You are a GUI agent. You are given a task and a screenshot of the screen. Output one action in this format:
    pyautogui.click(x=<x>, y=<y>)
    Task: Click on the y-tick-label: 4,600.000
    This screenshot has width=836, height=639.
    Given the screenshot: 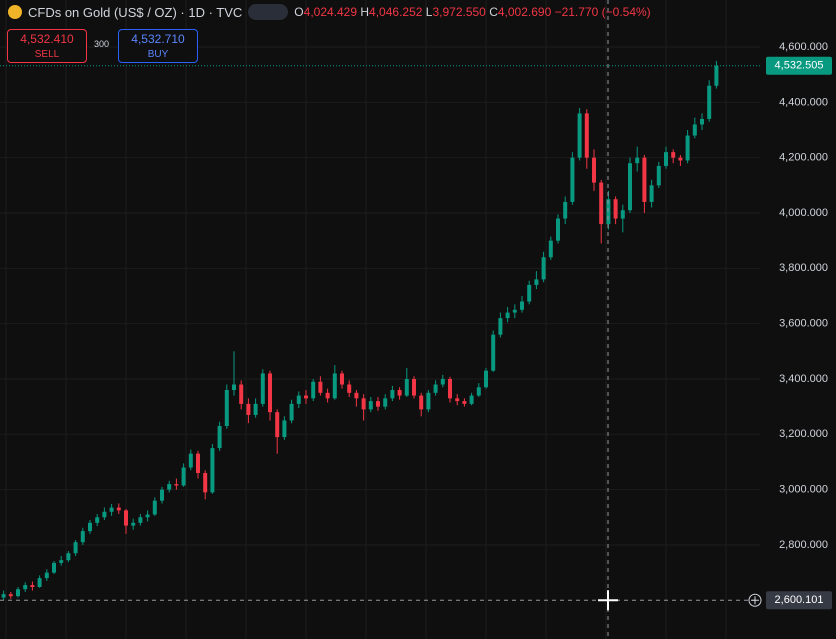 What is the action you would take?
    pyautogui.click(x=803, y=47)
    